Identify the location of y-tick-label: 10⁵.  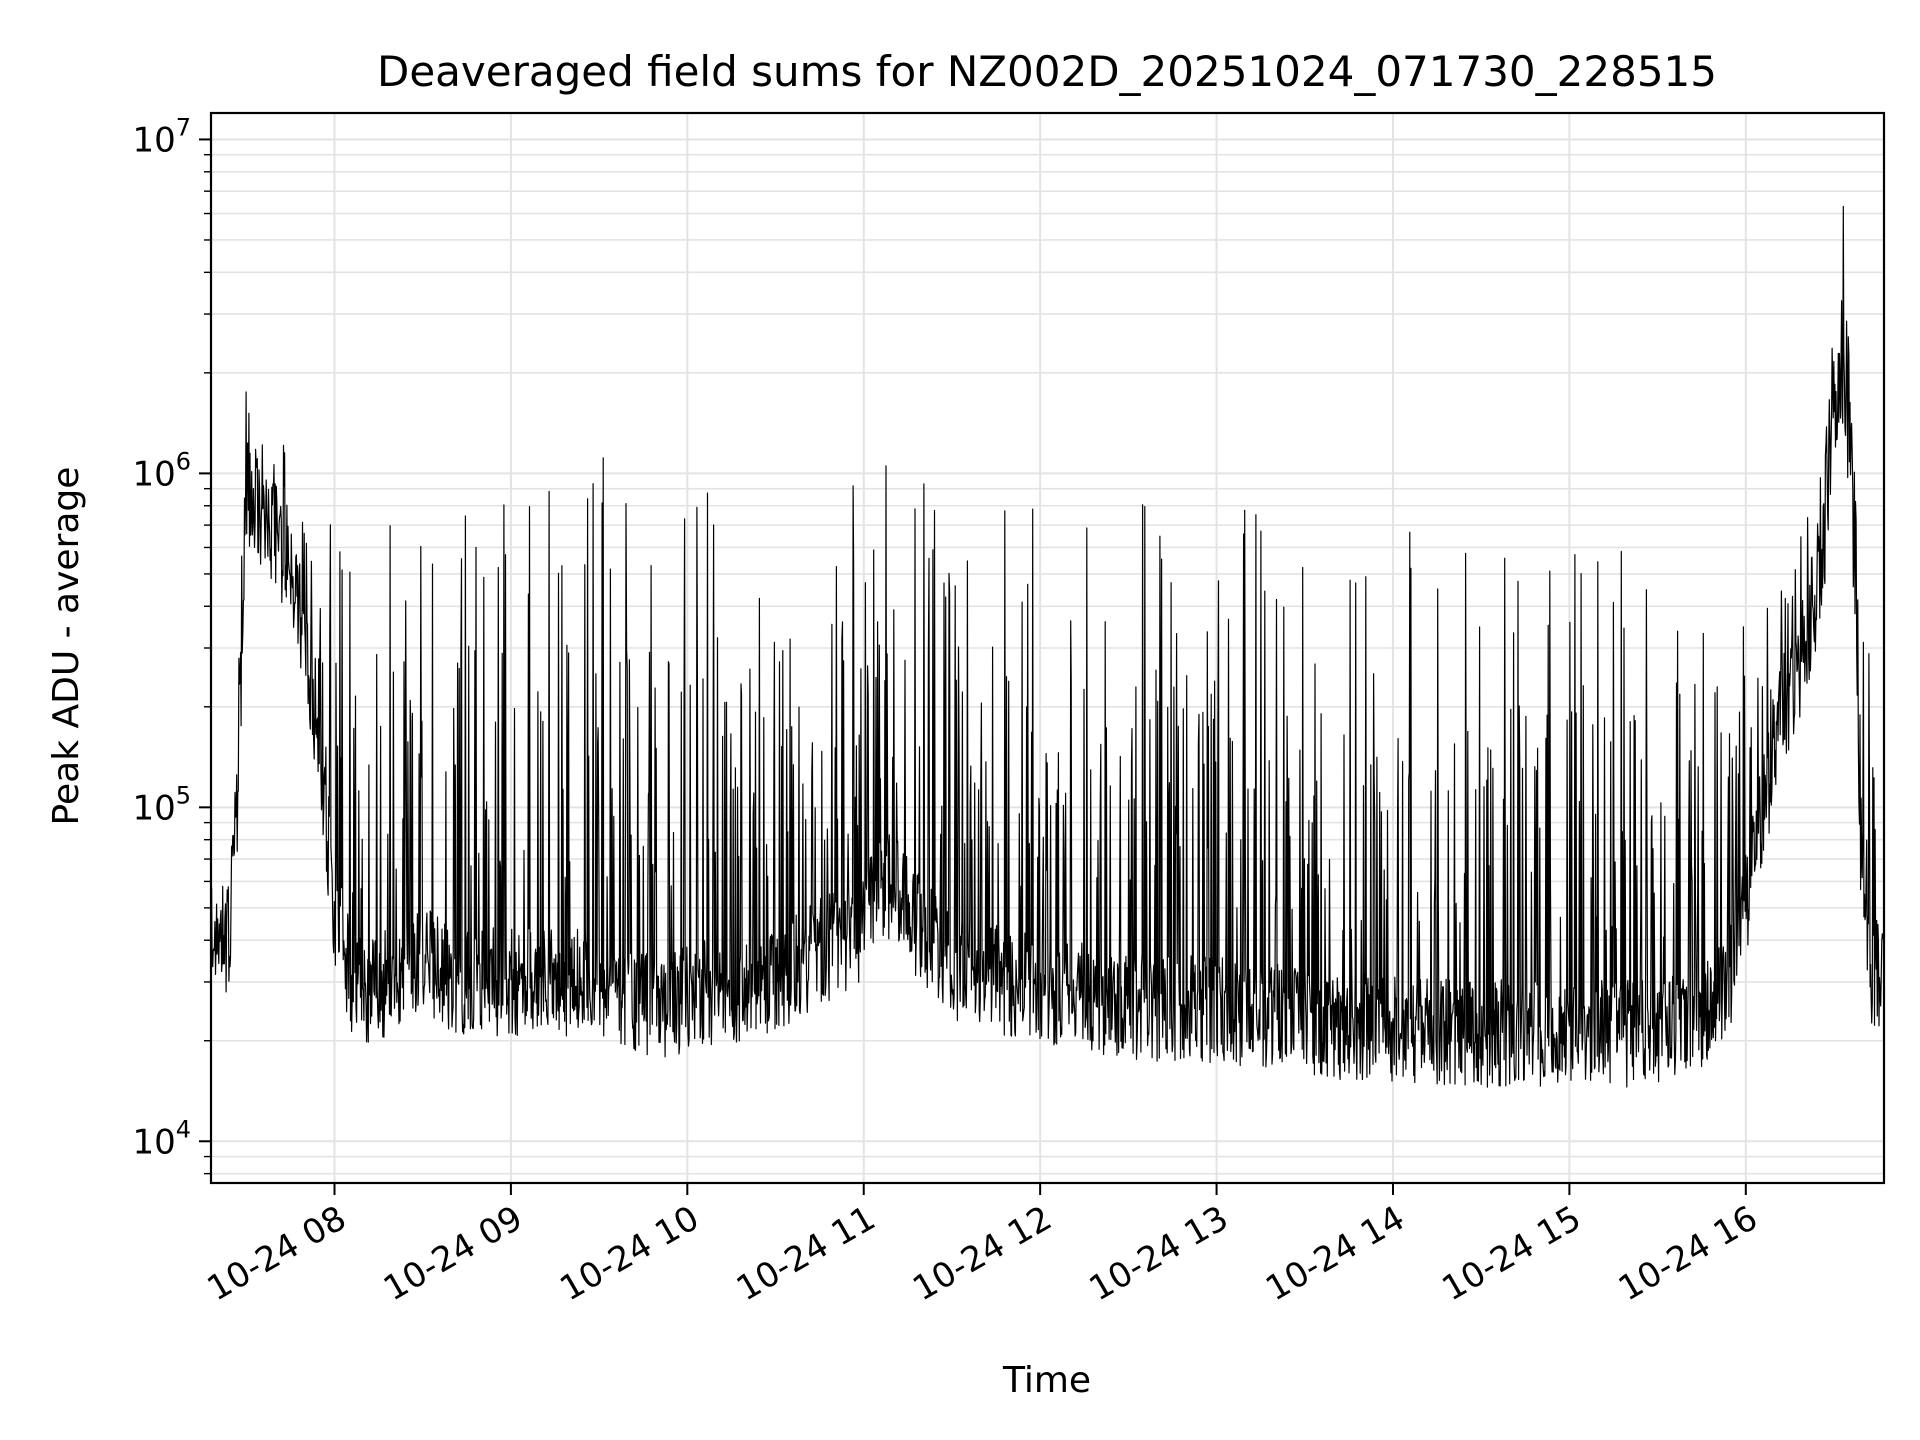
(161, 804).